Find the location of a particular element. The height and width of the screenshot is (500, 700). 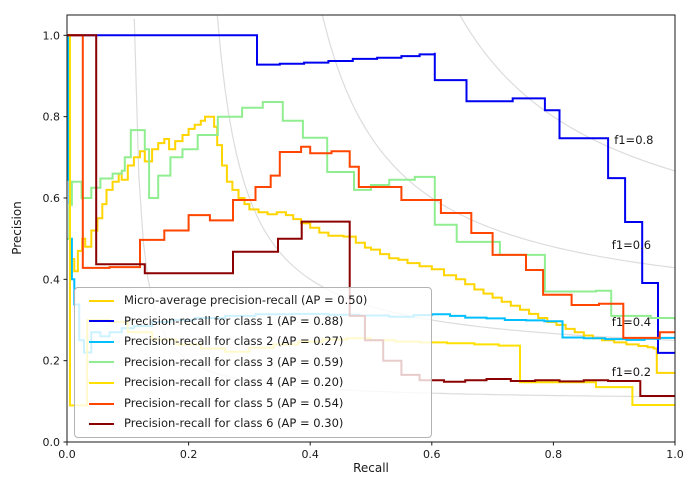

f1-annotation: f1=0.8 is located at coordinates (633, 140).